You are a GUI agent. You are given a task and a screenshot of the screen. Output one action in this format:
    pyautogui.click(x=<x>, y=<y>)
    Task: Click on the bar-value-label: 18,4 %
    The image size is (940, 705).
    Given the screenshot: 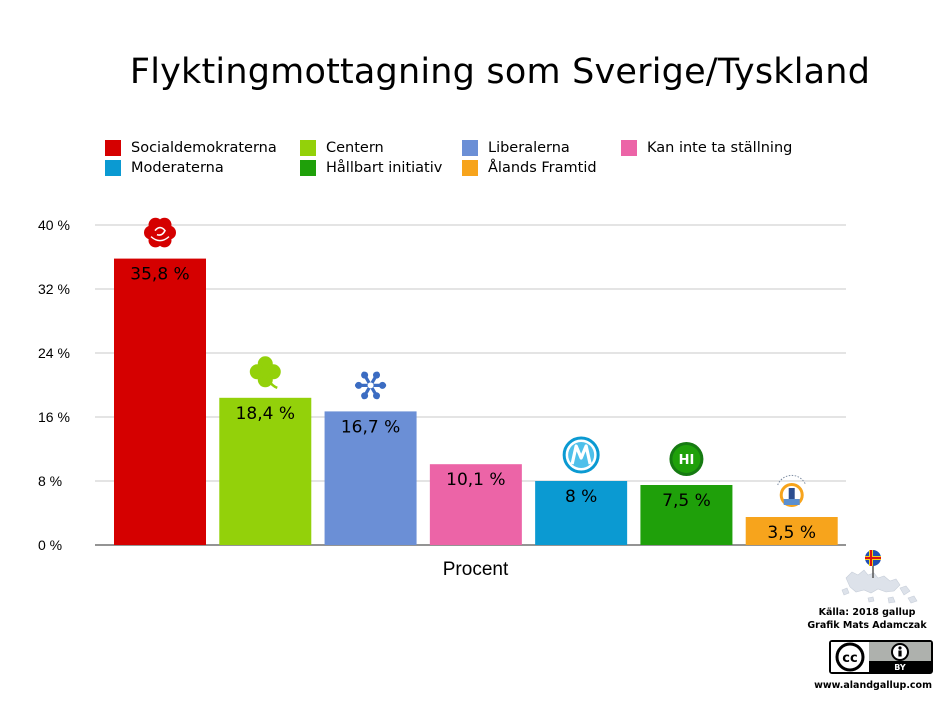 What is the action you would take?
    pyautogui.click(x=265, y=414)
    